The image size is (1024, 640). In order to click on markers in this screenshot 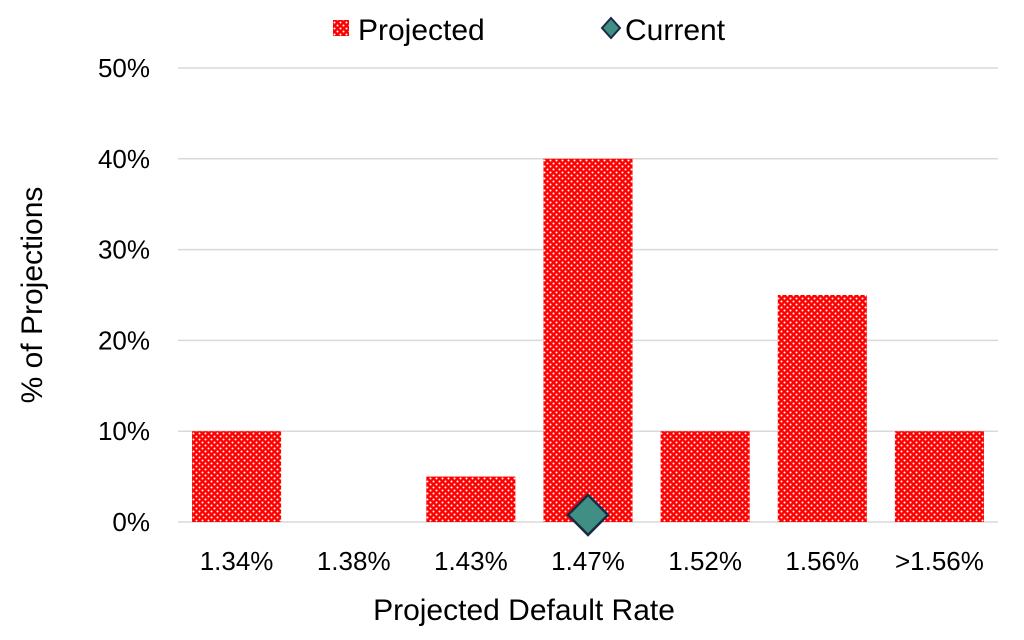, I will do `click(588, 515)`.